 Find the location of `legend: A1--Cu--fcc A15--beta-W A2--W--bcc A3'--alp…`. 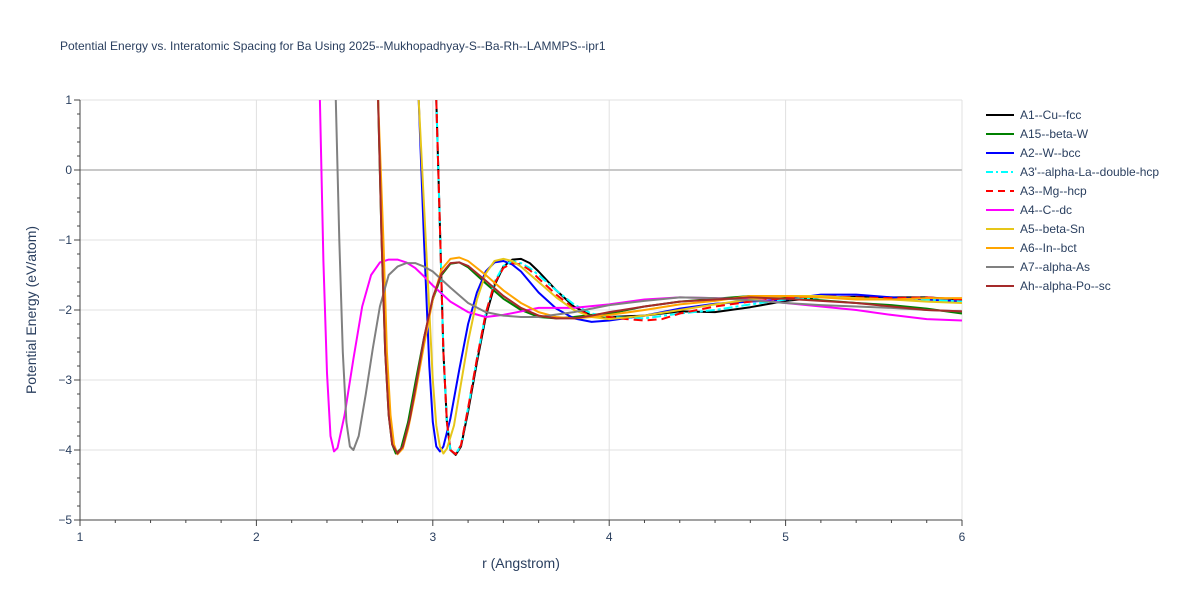

legend: A1--Cu--fcc A15--beta-W A2--W--bcc A3'--alp… is located at coordinates (1072, 200).